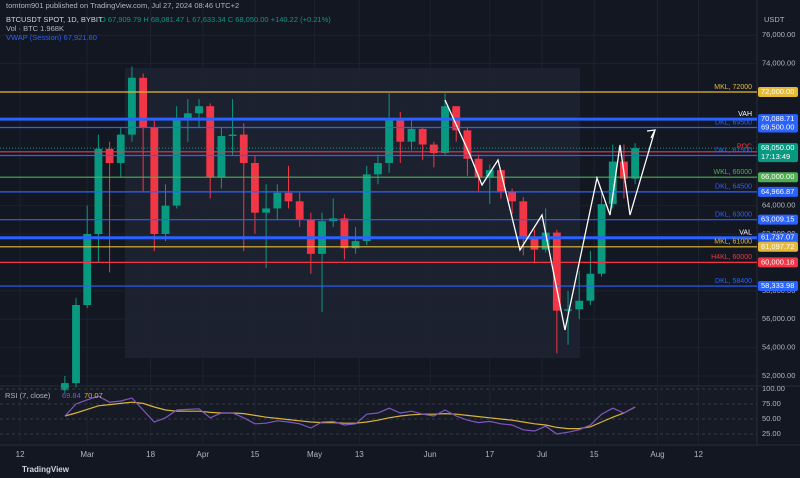  What do you see at coordinates (150, 454) in the screenshot?
I see `x-tick-label: 18` at bounding box center [150, 454].